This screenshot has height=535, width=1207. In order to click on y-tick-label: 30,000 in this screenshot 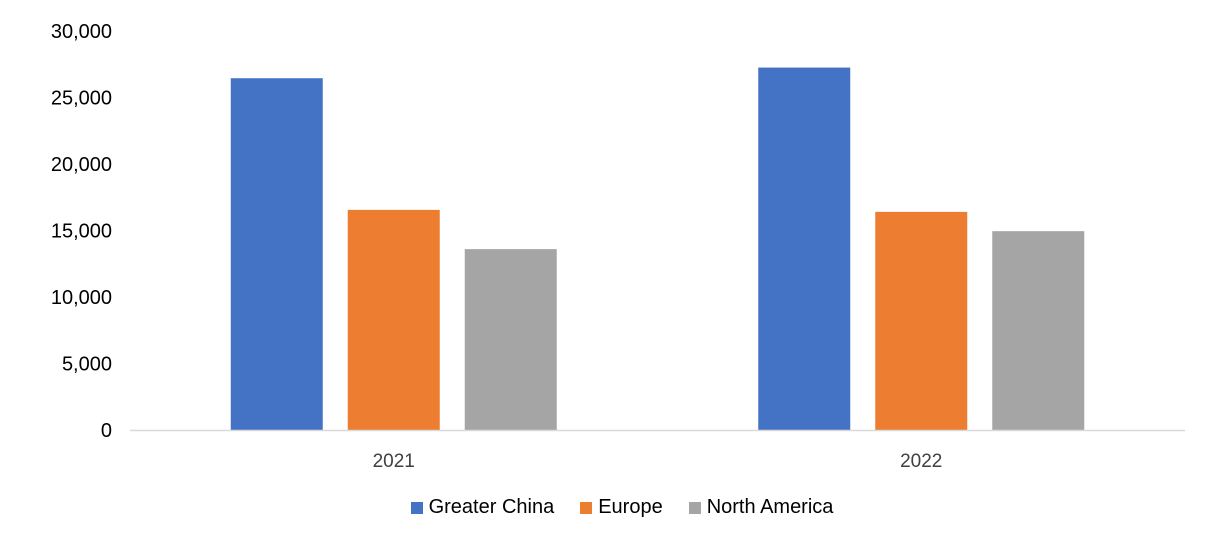, I will do `click(81, 32)`.